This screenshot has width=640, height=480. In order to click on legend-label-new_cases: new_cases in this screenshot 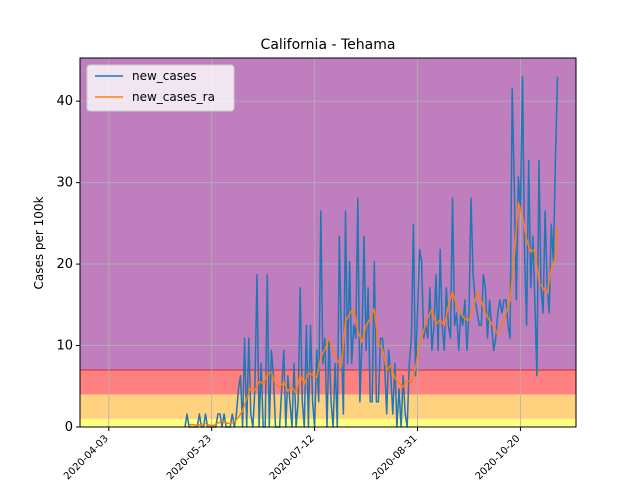, I will do `click(164, 76)`.